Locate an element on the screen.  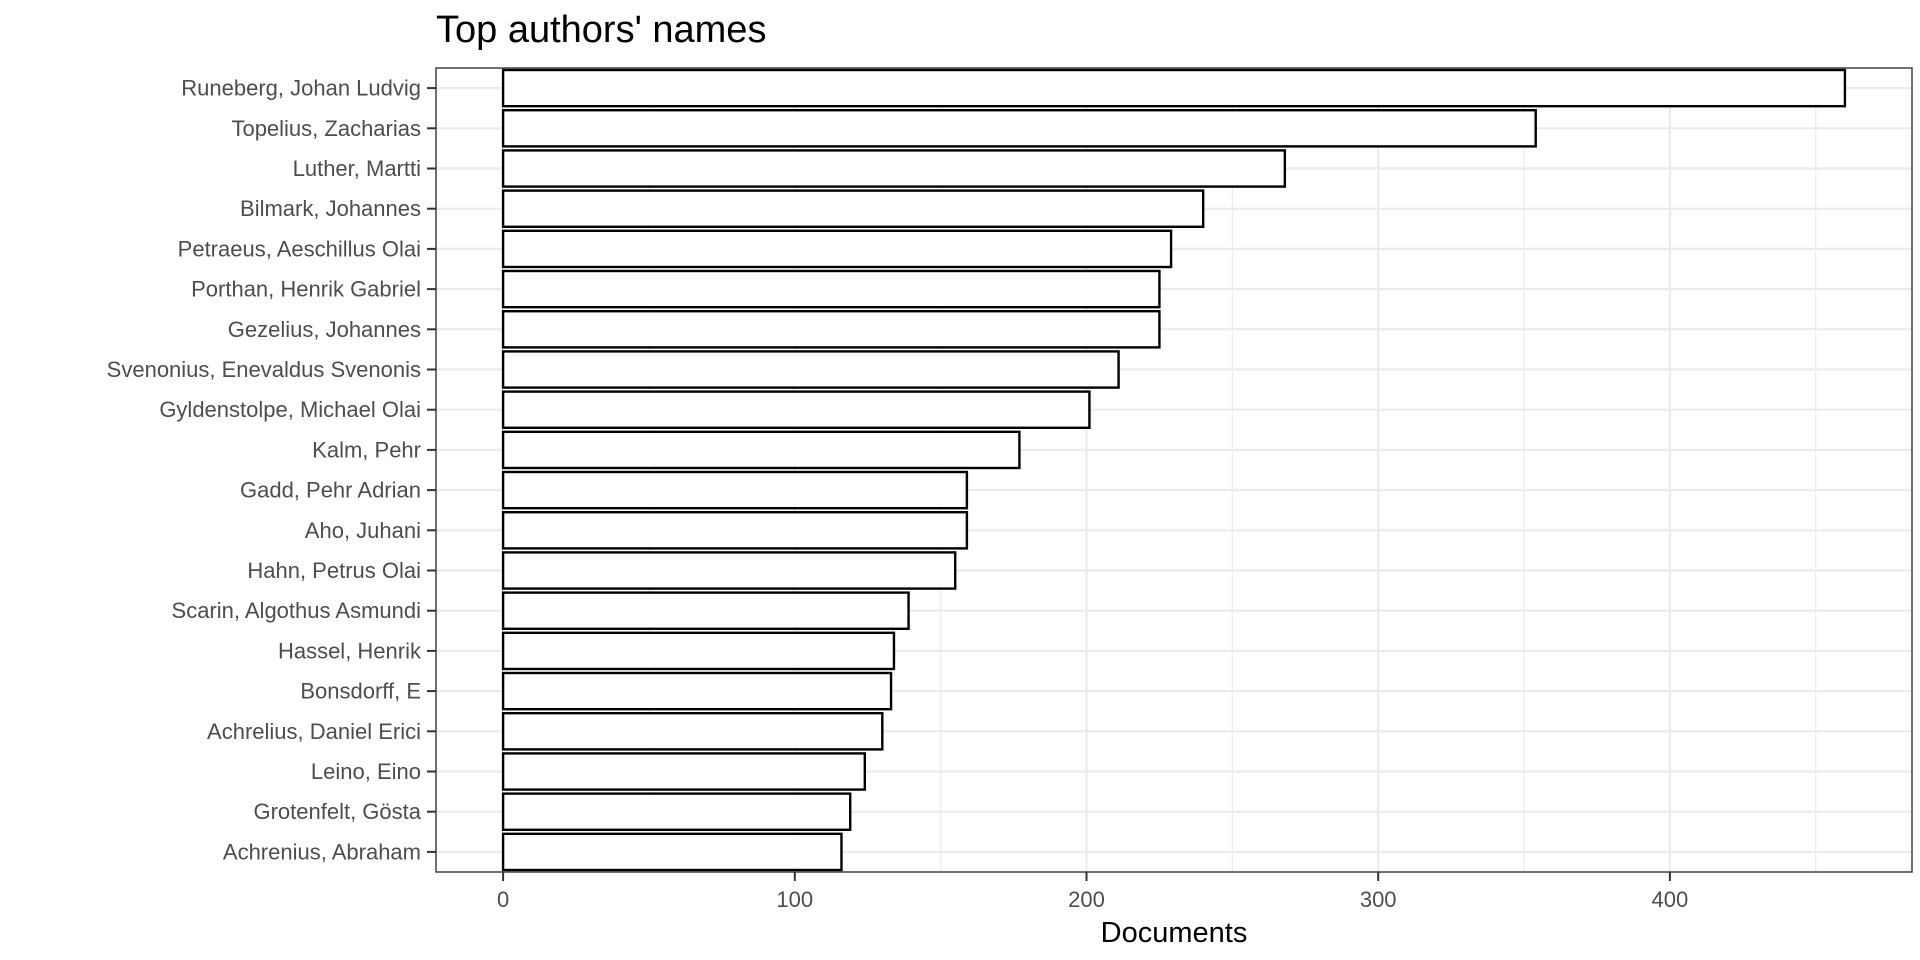
y-tick-label: Bilmark, Johannes is located at coordinates (330, 208).